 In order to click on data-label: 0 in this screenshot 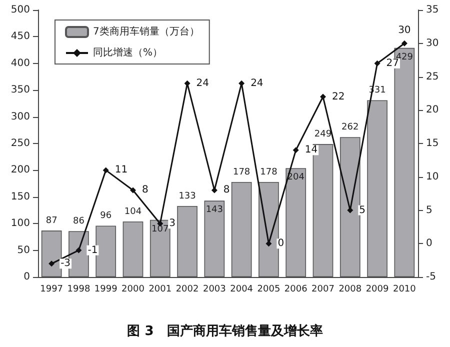, I will do `click(281, 244)`.